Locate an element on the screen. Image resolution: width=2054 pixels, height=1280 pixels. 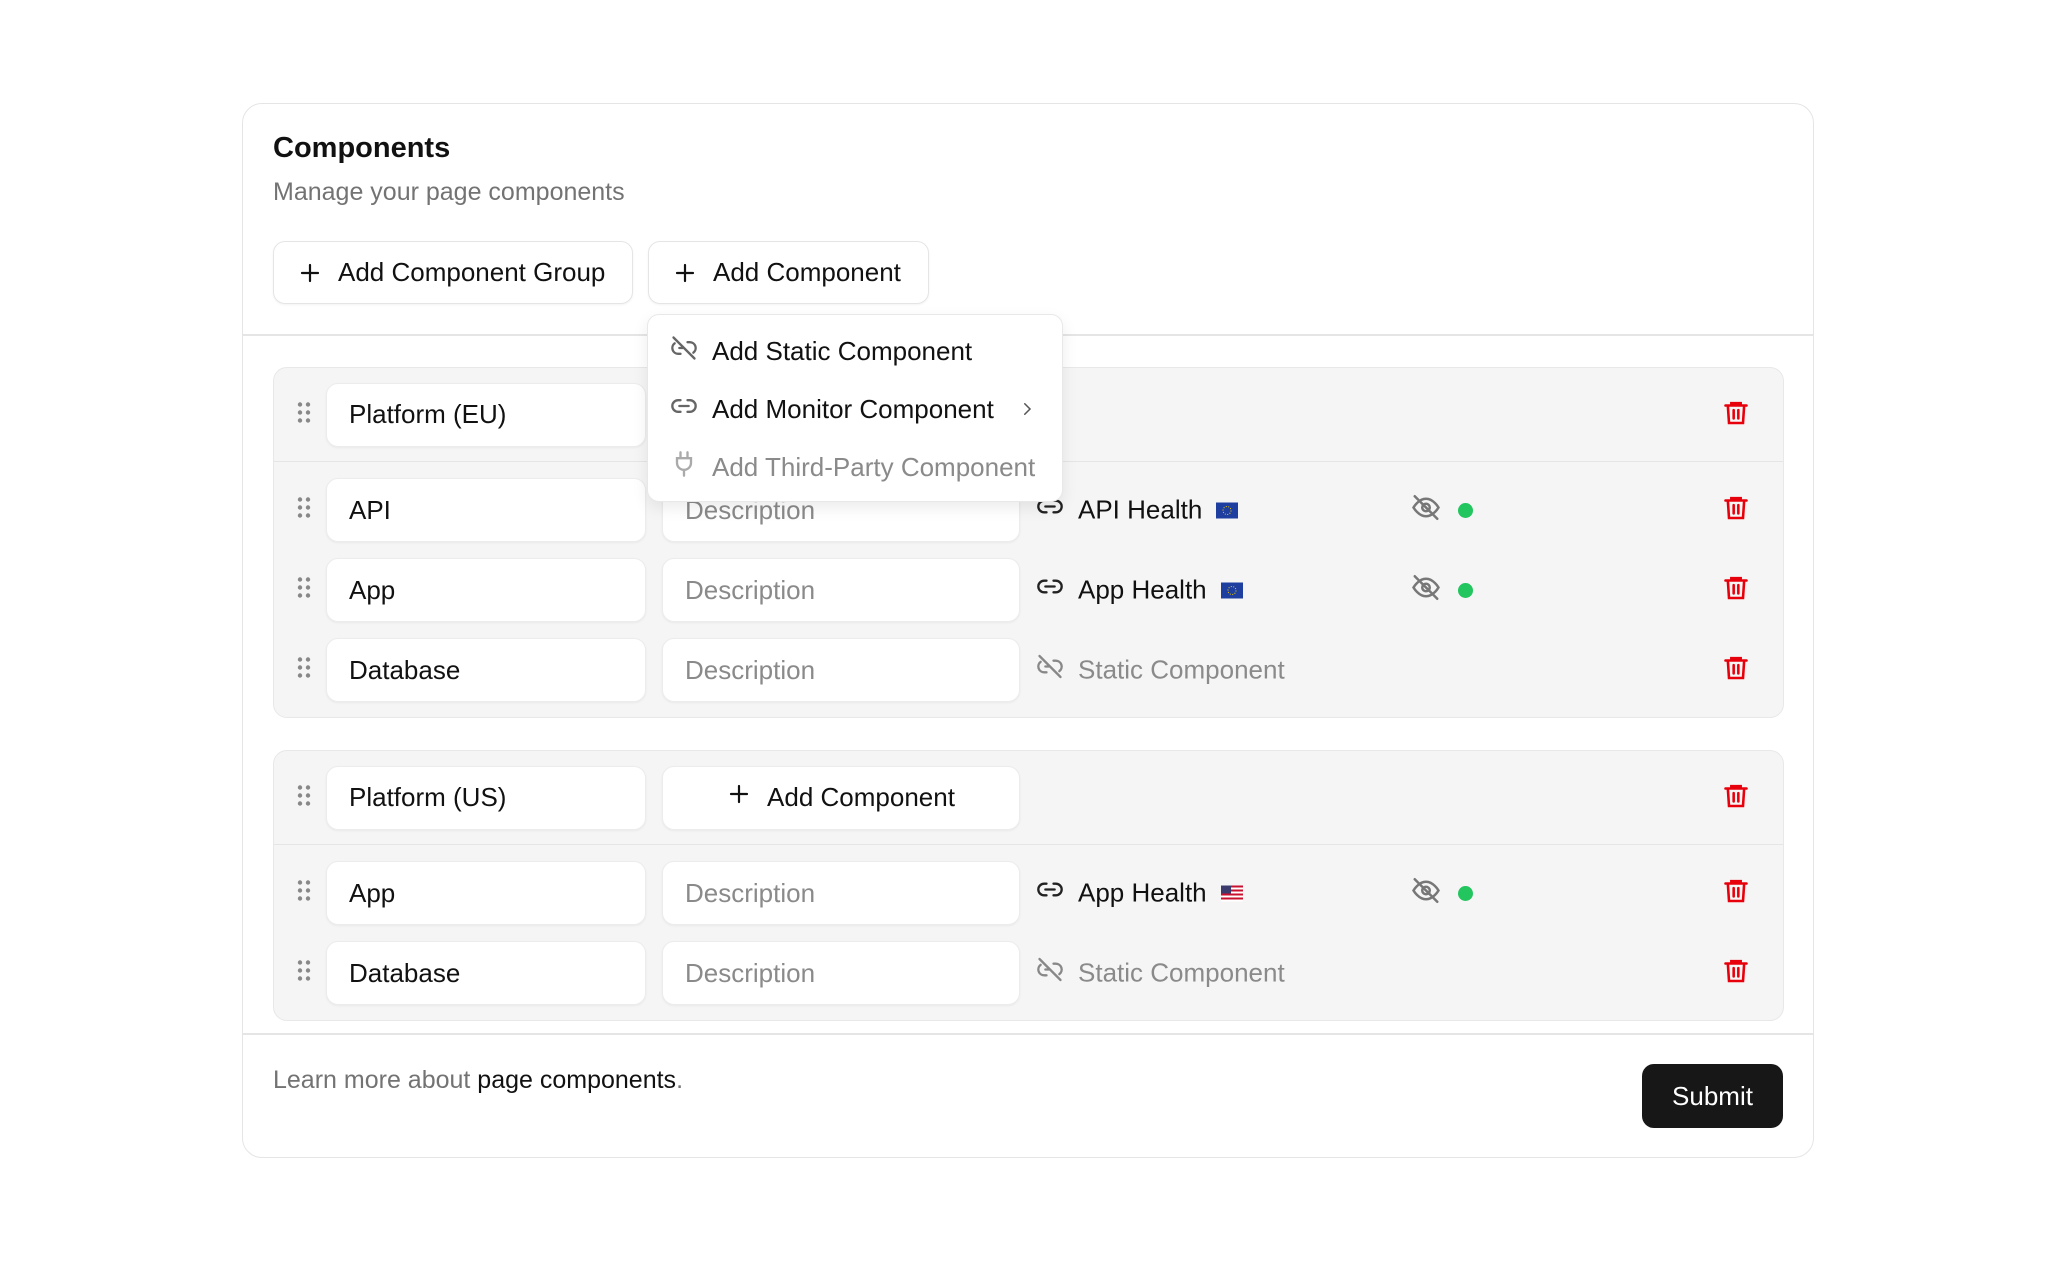
footer-suffix: . is located at coordinates (680, 1080).